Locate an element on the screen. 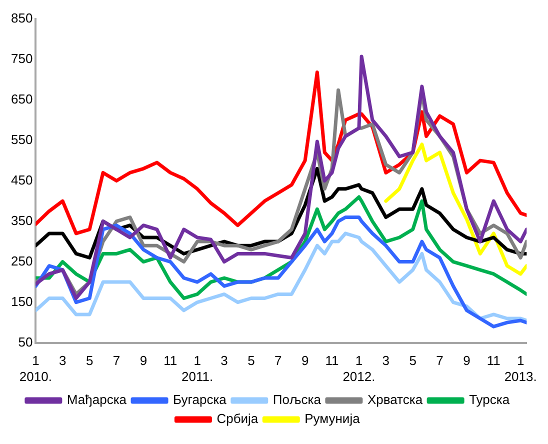 The width and height of the screenshot is (548, 444). legend-label: Румунија is located at coordinates (332, 418).